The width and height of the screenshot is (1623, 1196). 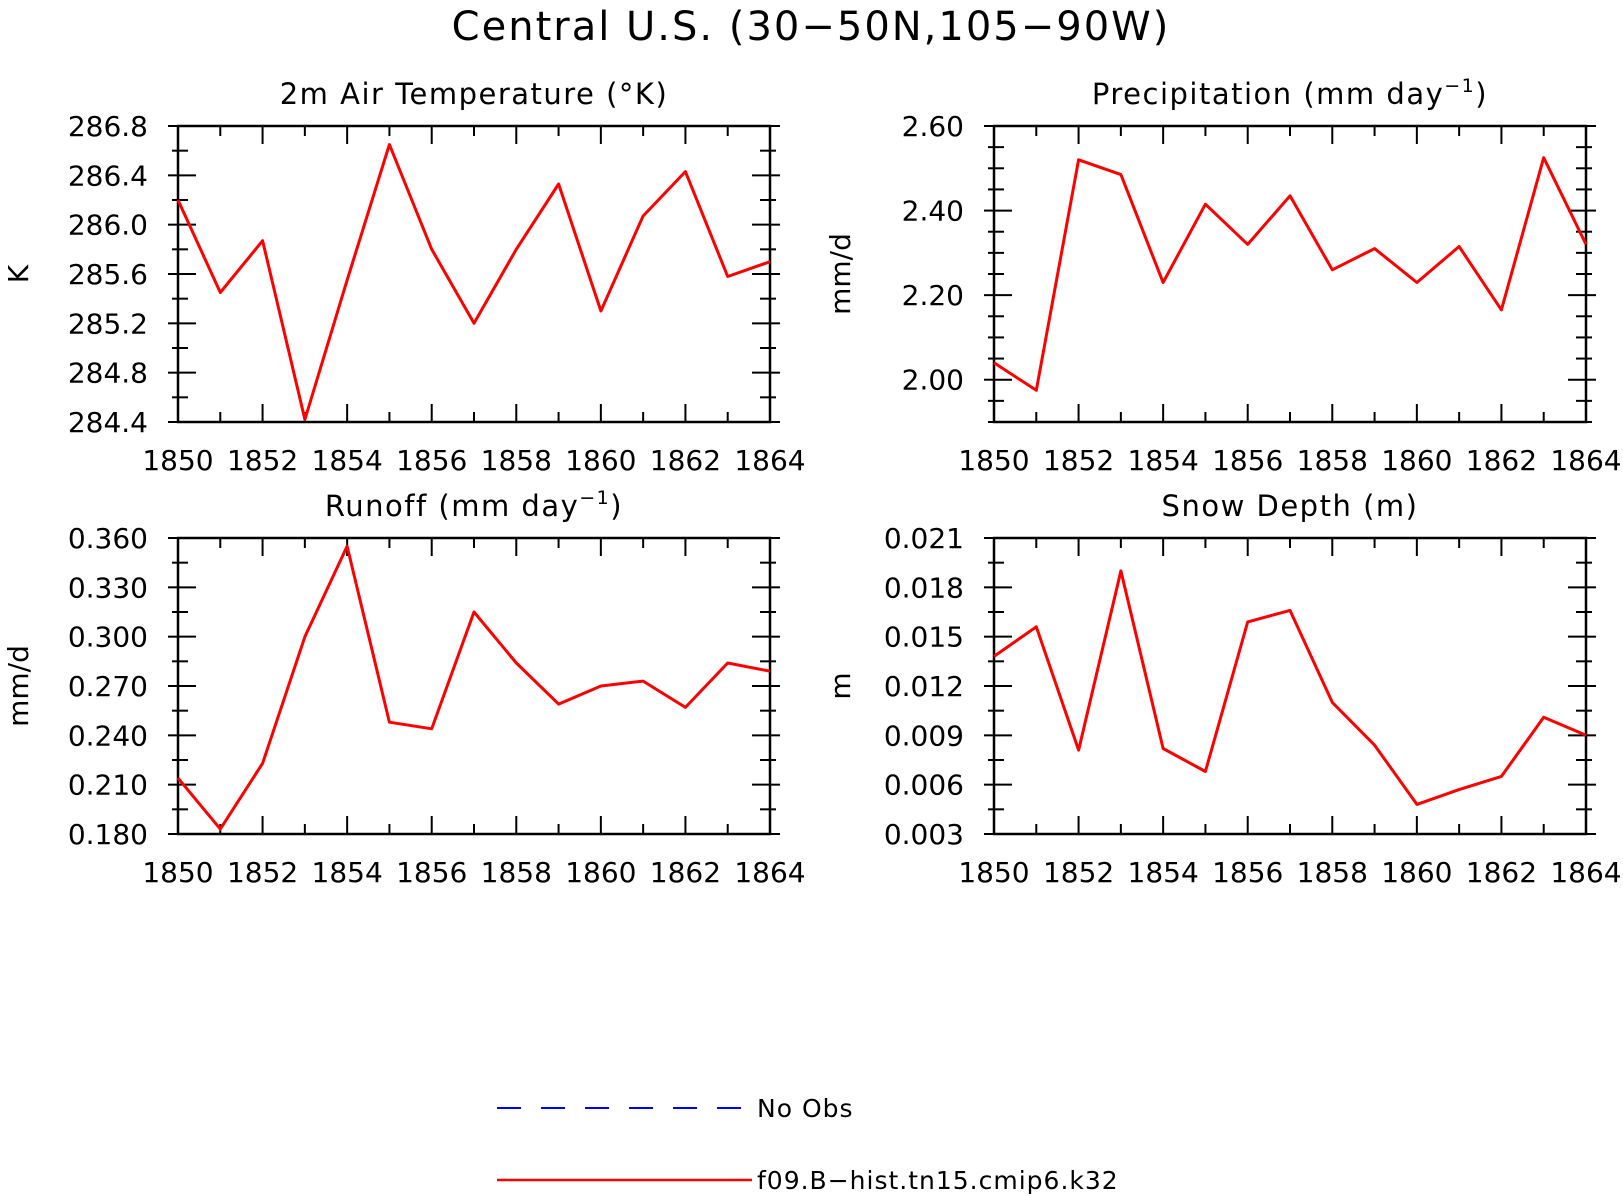 What do you see at coordinates (108, 686) in the screenshot?
I see `y-tick-label: 0.270` at bounding box center [108, 686].